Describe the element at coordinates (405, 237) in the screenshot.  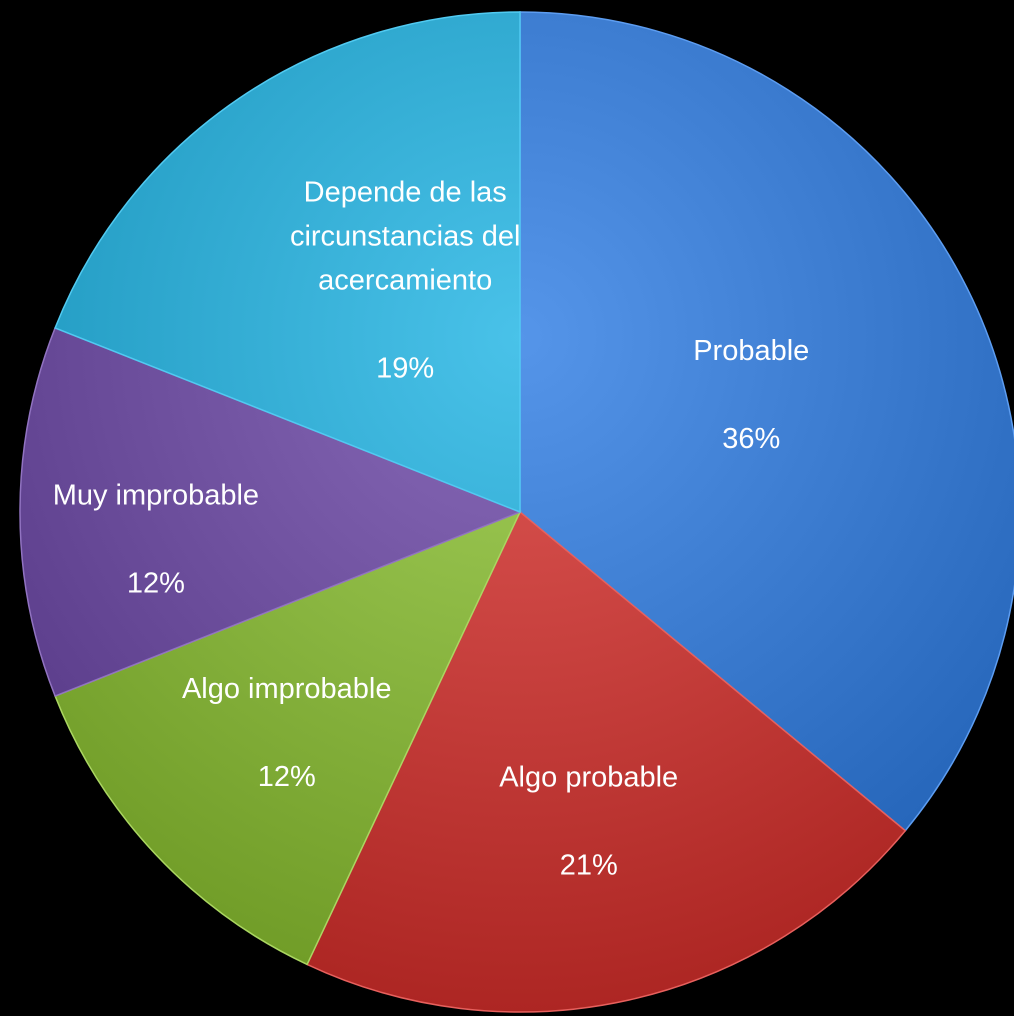
I see `slice-label-4-line-1: circunstancias del` at that location.